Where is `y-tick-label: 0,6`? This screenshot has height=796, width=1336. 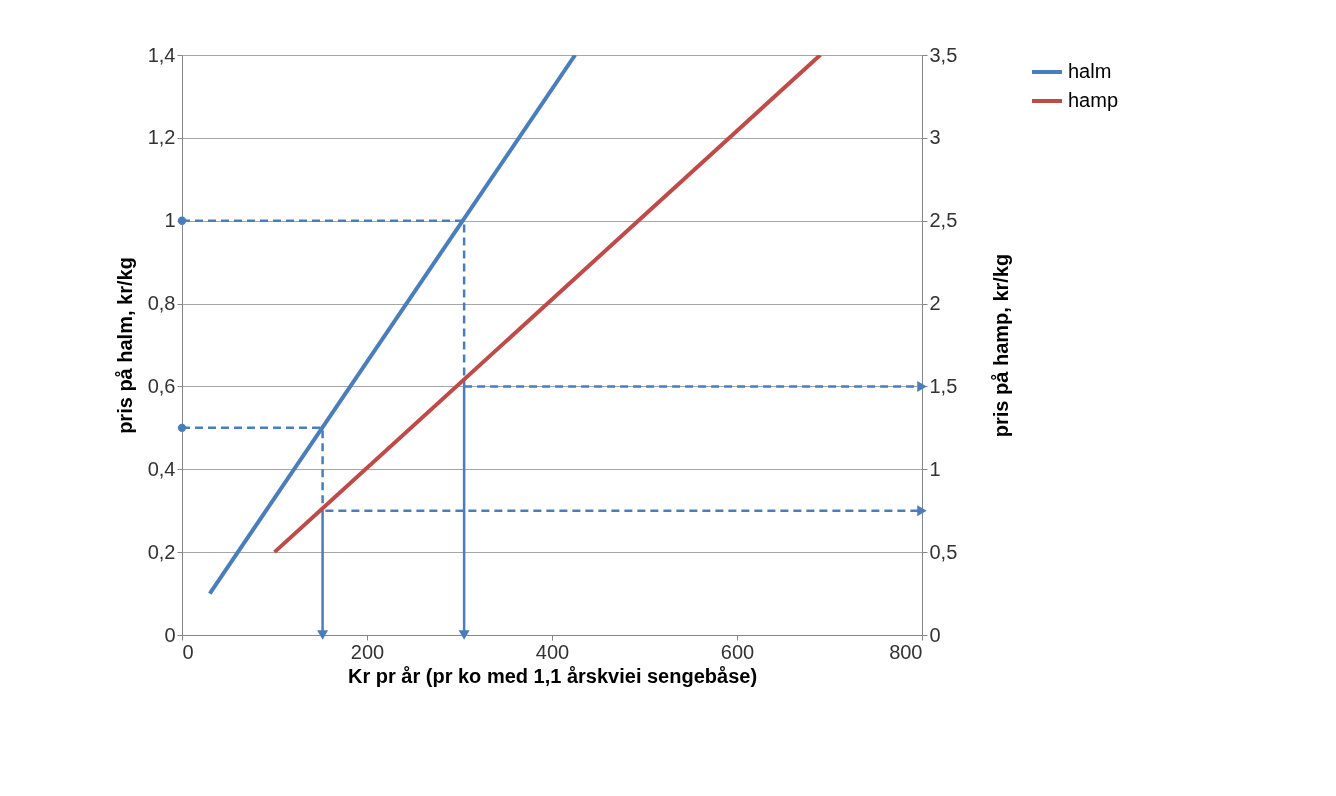
y-tick-label: 0,6 is located at coordinates (161, 385).